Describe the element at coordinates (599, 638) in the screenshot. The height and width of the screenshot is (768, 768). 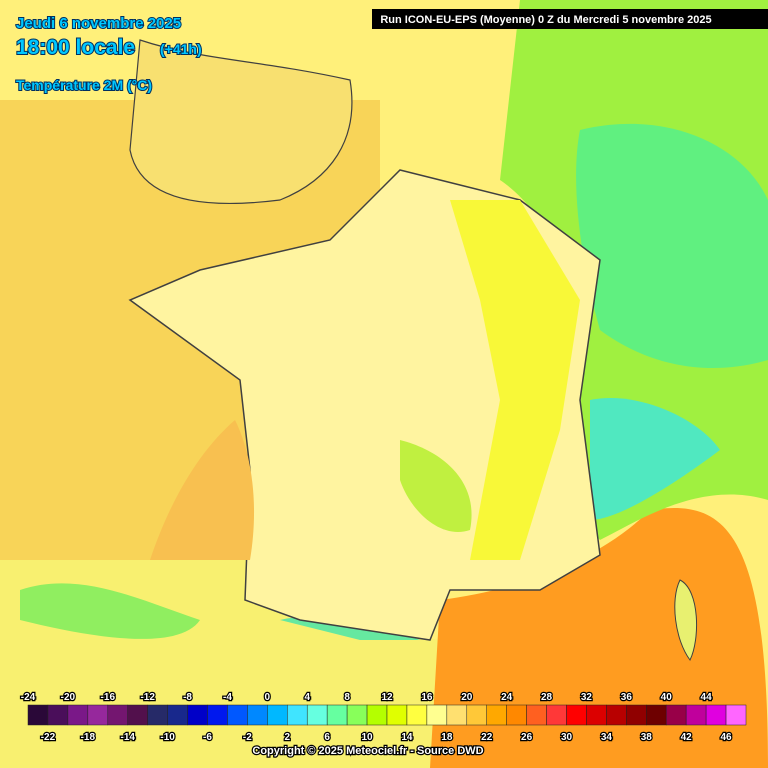
I see `mediterranean` at that location.